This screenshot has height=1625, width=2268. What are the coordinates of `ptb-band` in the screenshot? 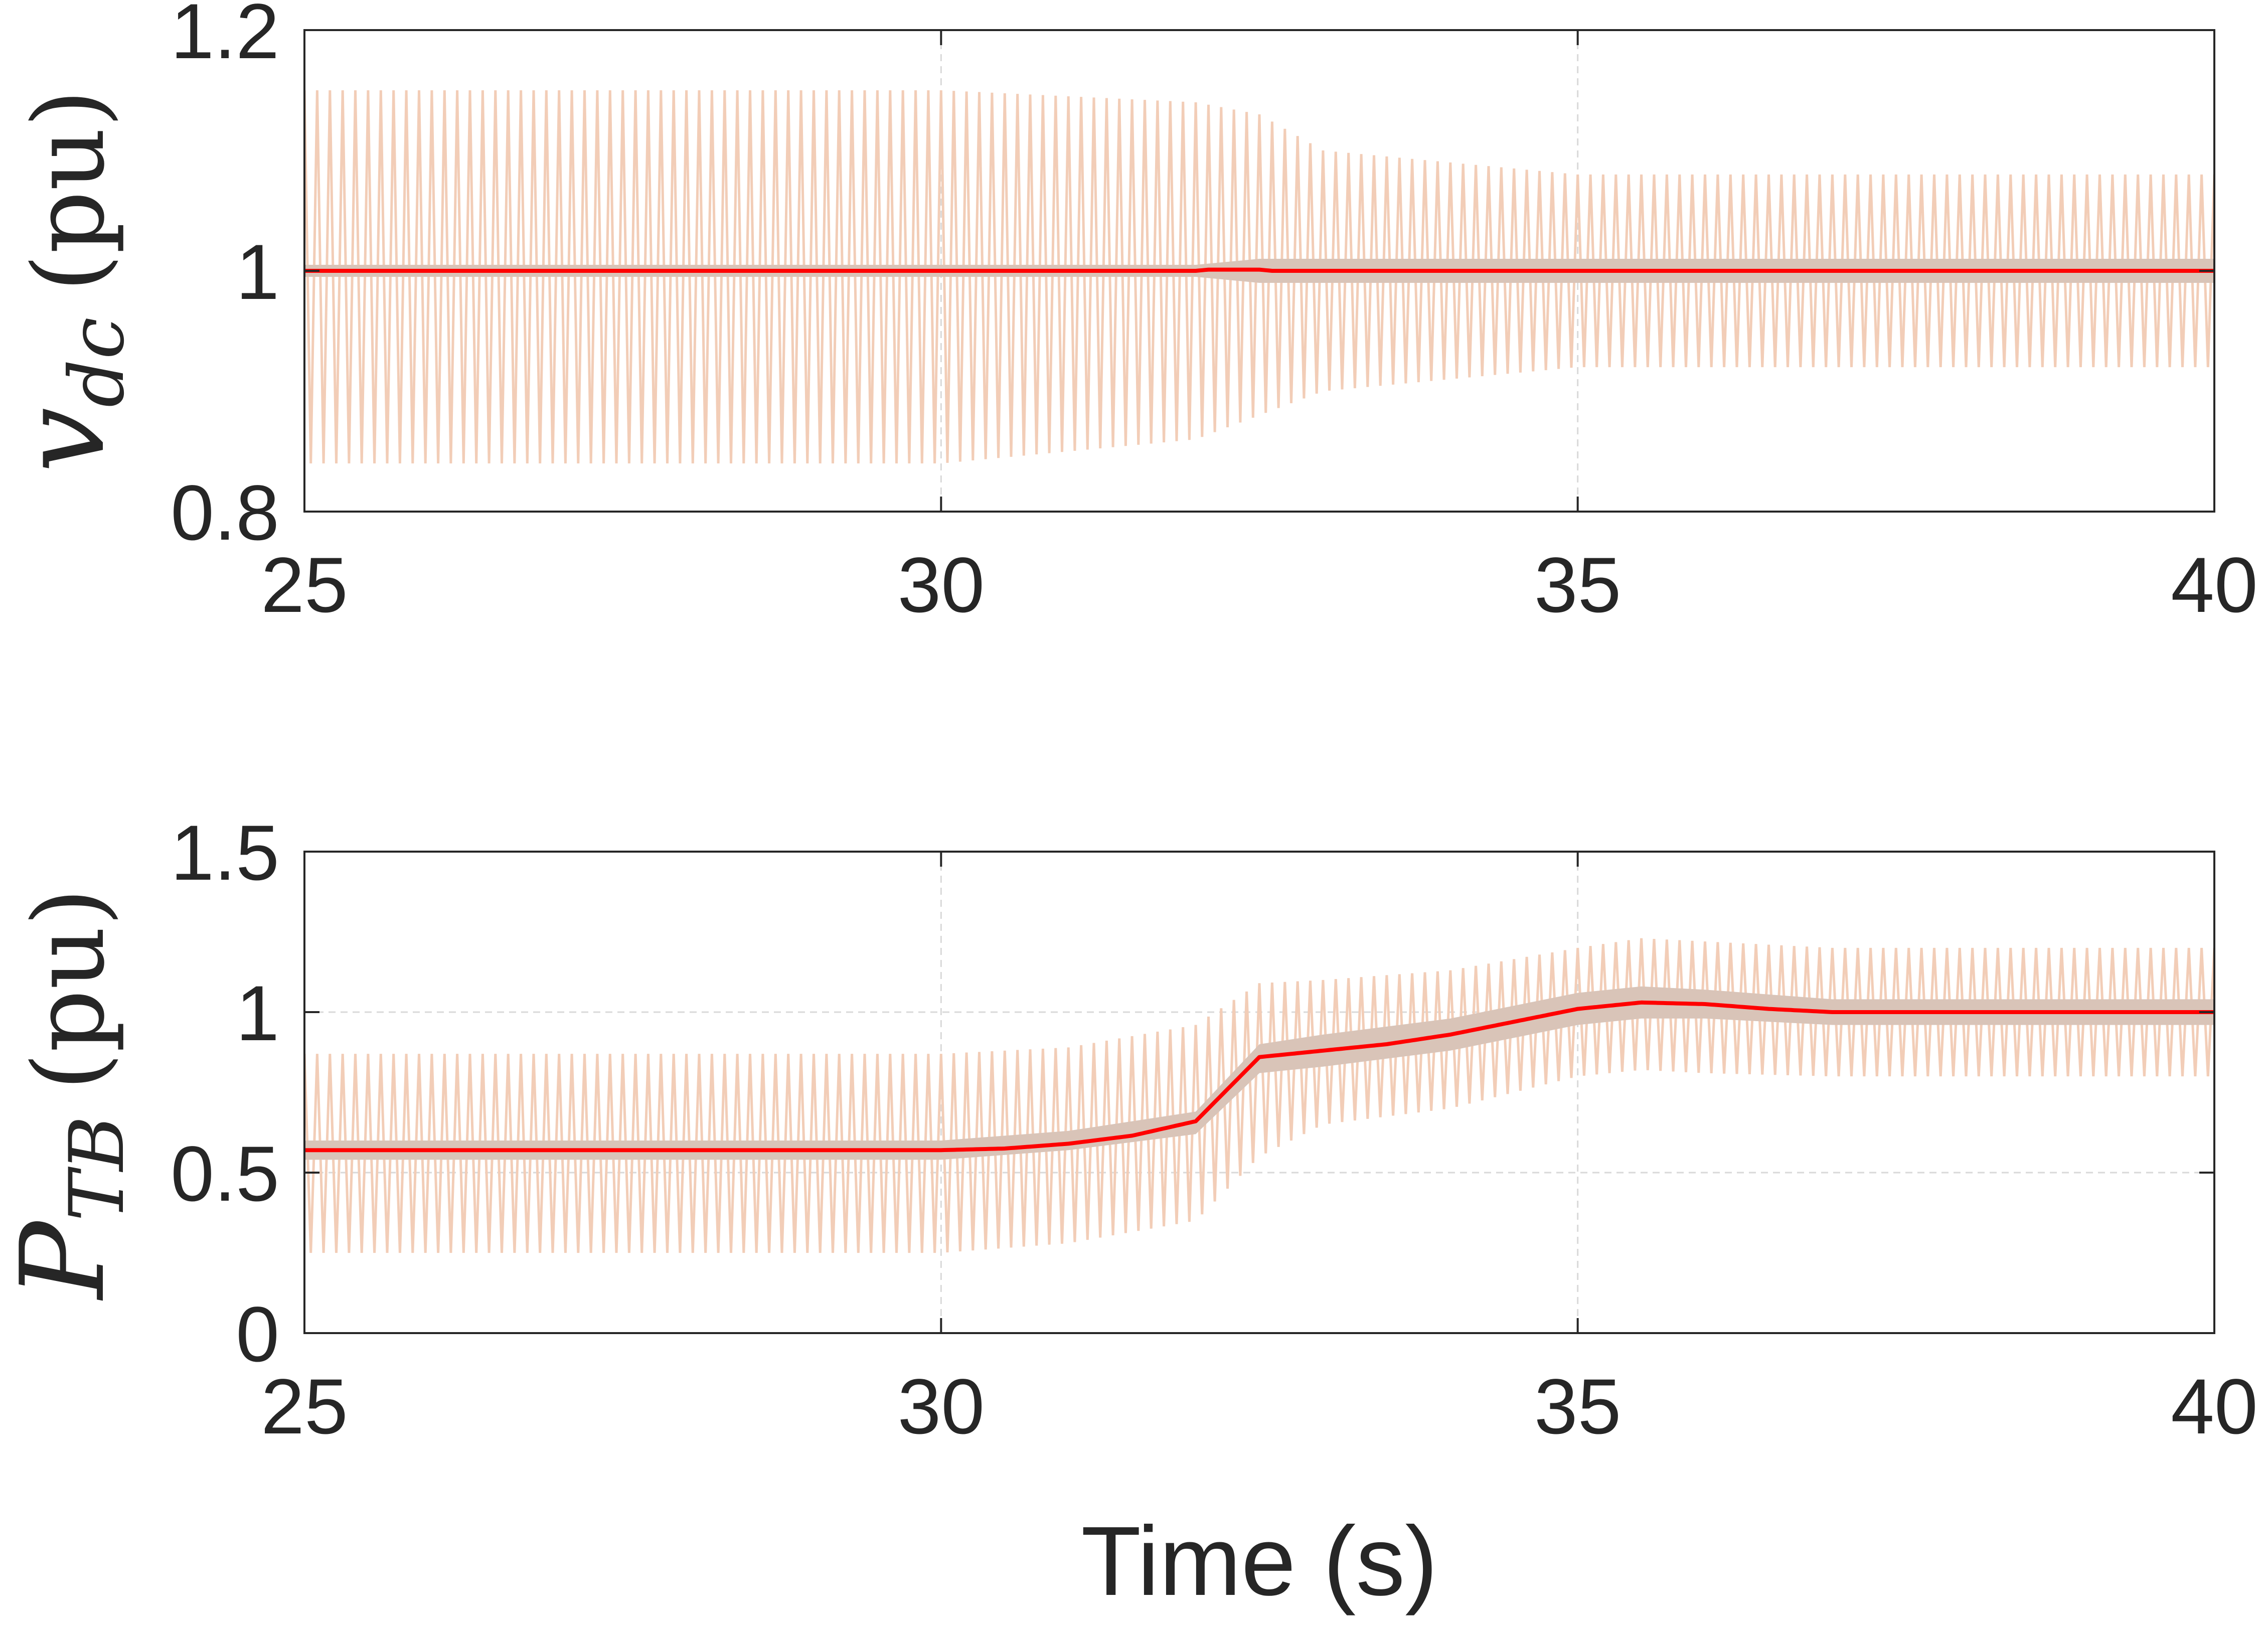 It's located at (1259, 1073).